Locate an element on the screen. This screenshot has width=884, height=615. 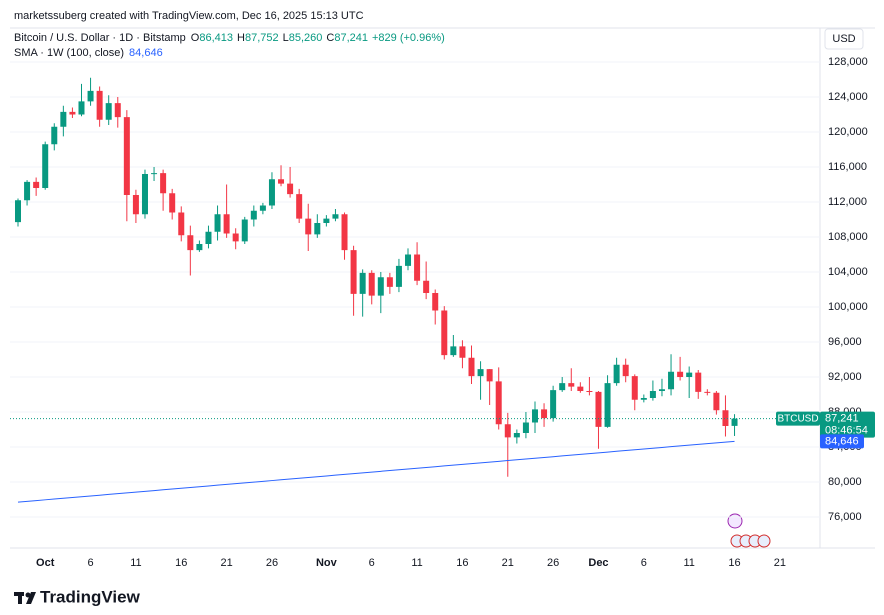
event-icon is located at coordinates (735, 521).